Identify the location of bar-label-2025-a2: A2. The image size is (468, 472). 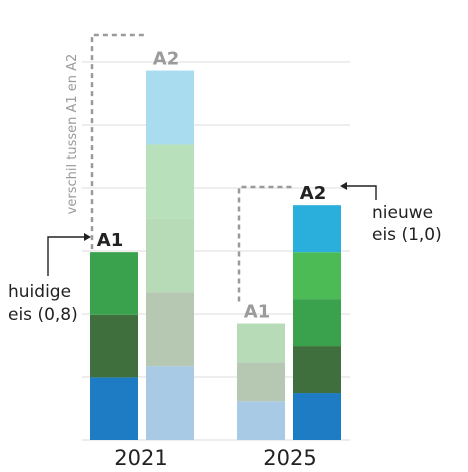
(313, 193).